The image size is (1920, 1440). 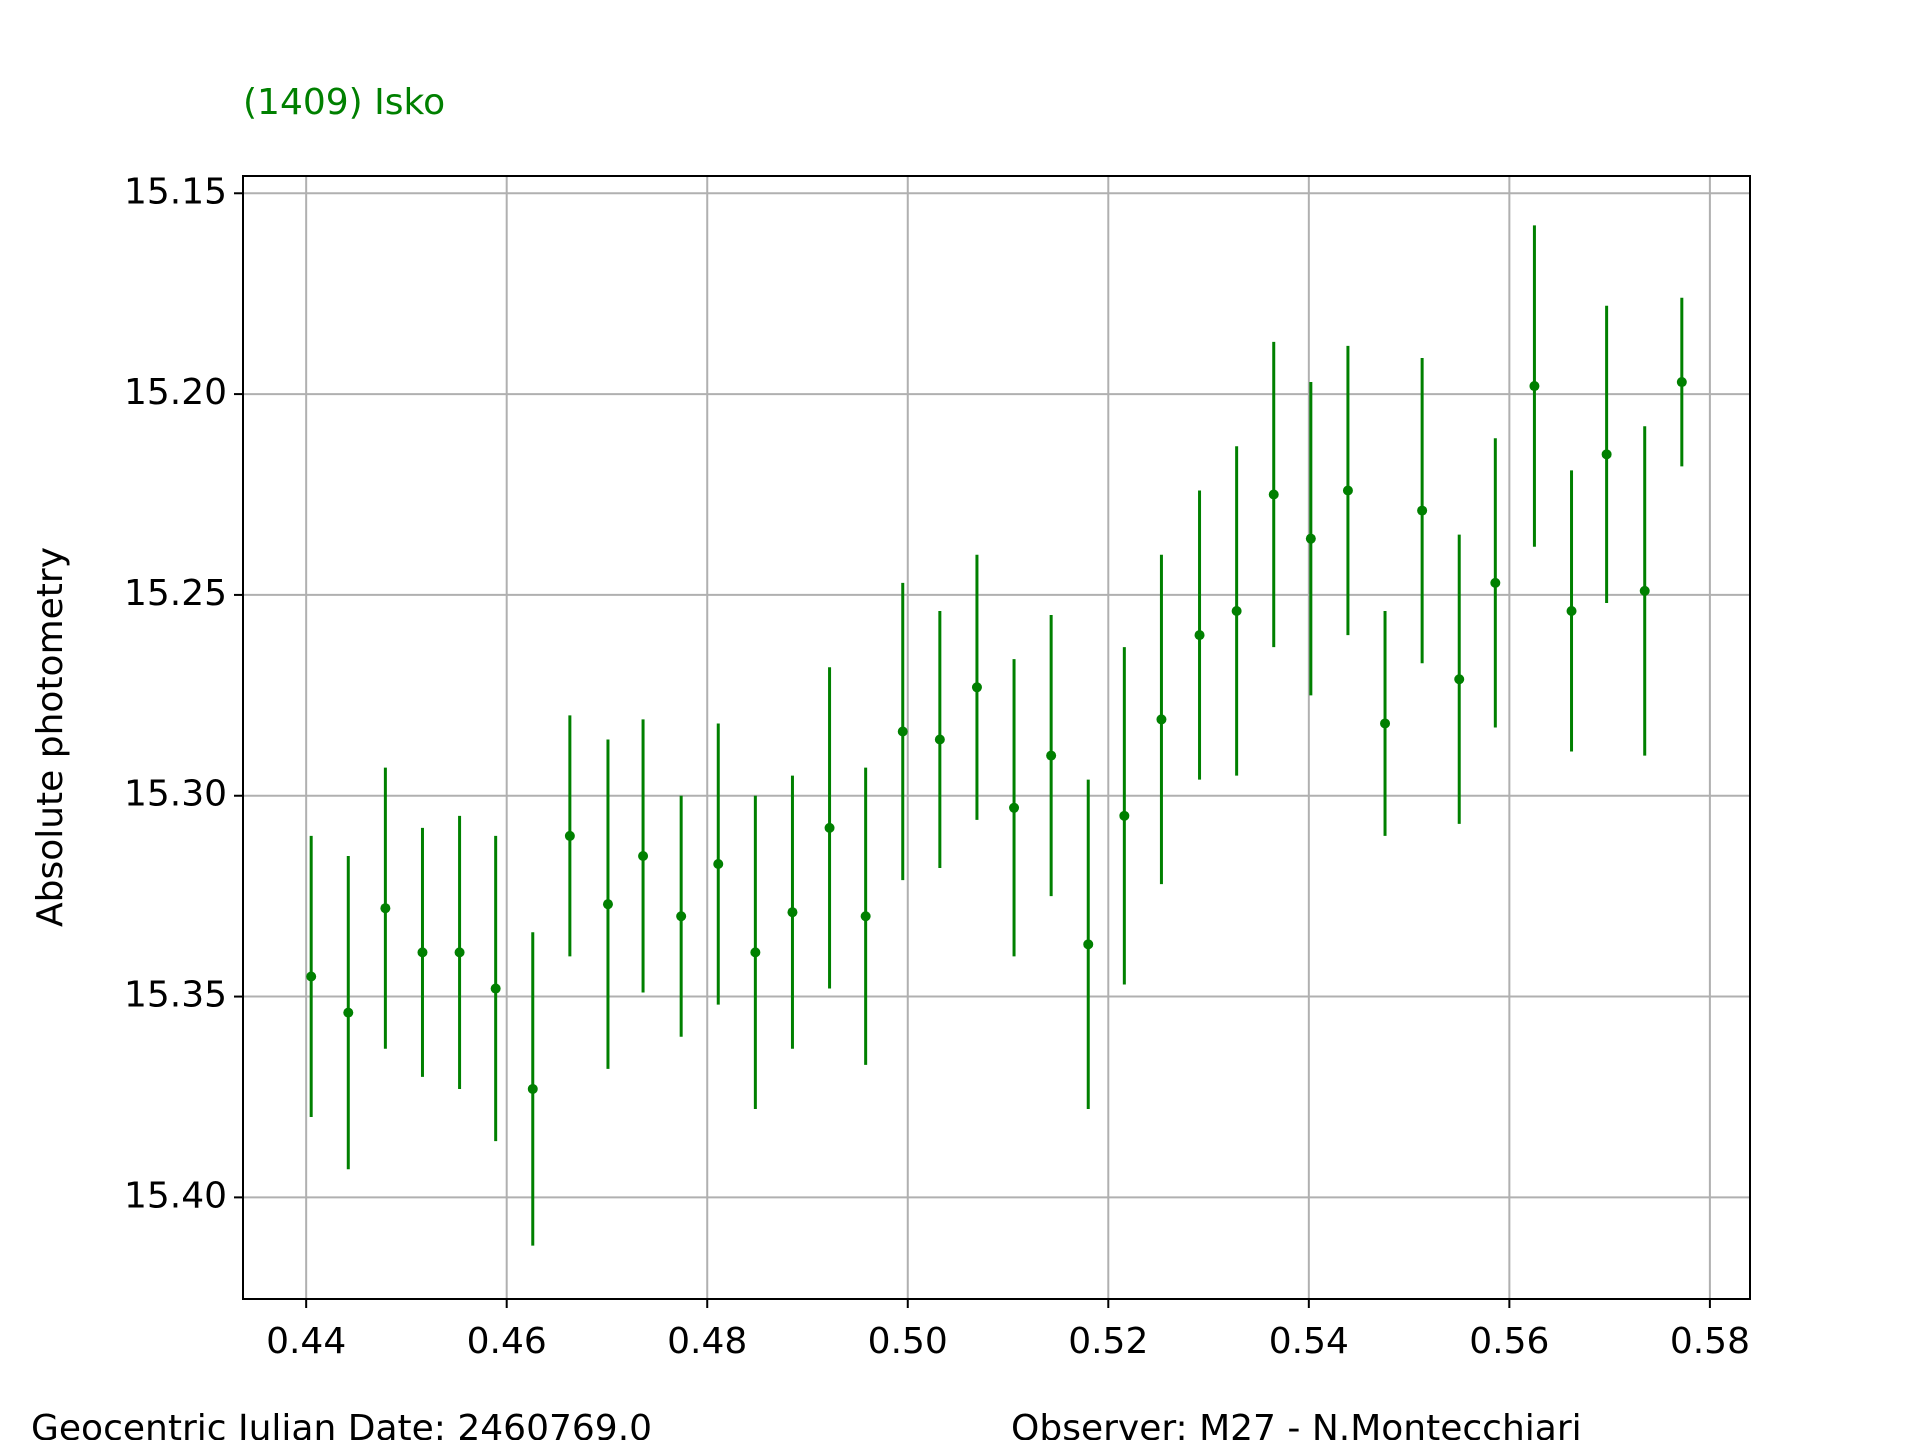 What do you see at coordinates (175, 593) in the screenshot?
I see `y-tick-label: 15.25` at bounding box center [175, 593].